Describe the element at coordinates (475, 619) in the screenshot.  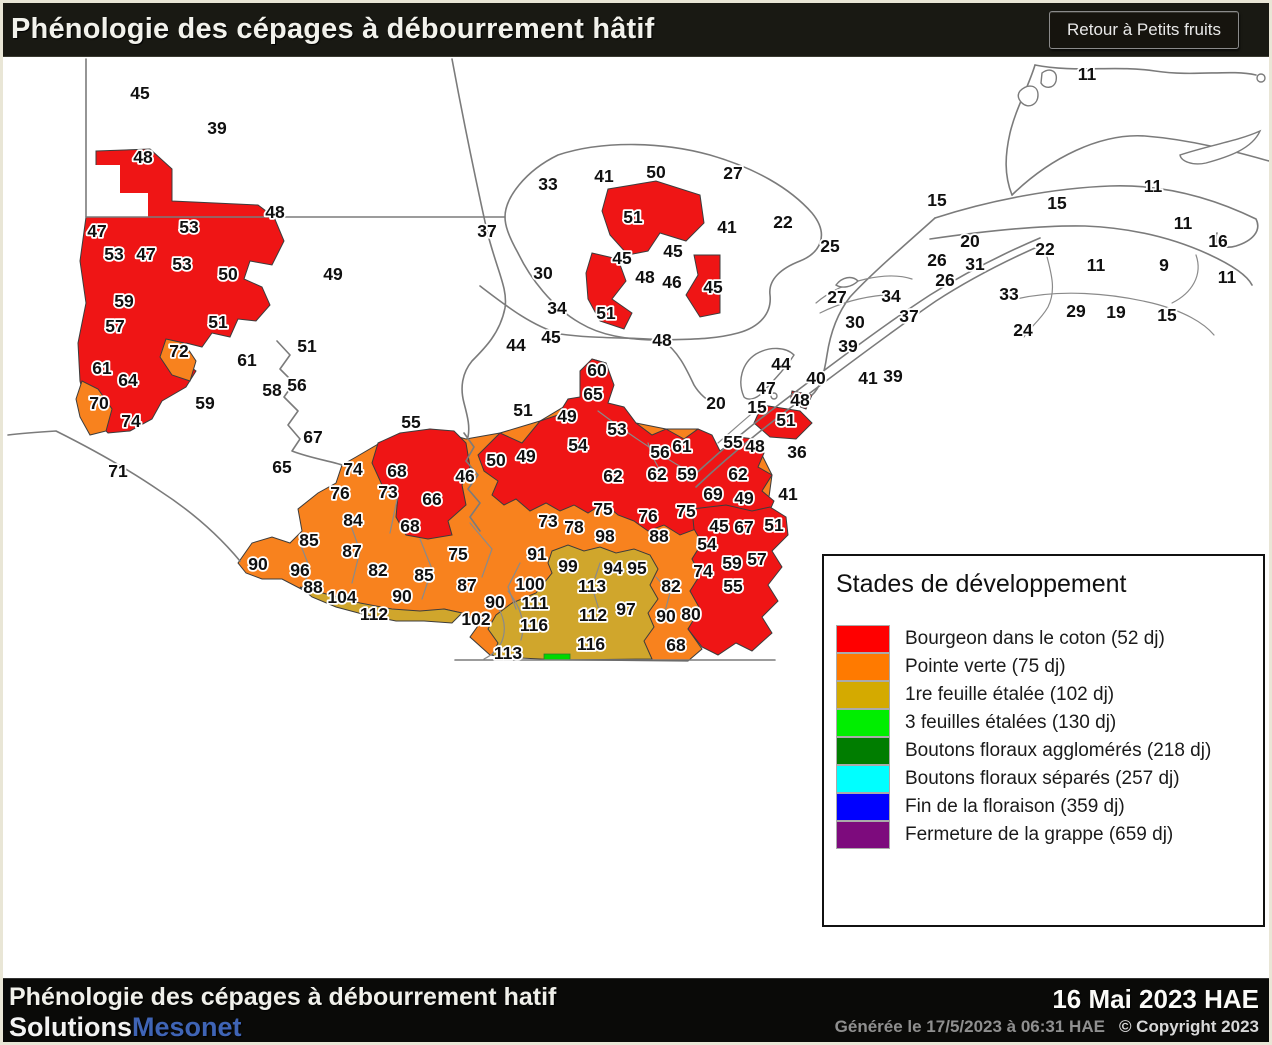
I see `map-value-label: 102` at that location.